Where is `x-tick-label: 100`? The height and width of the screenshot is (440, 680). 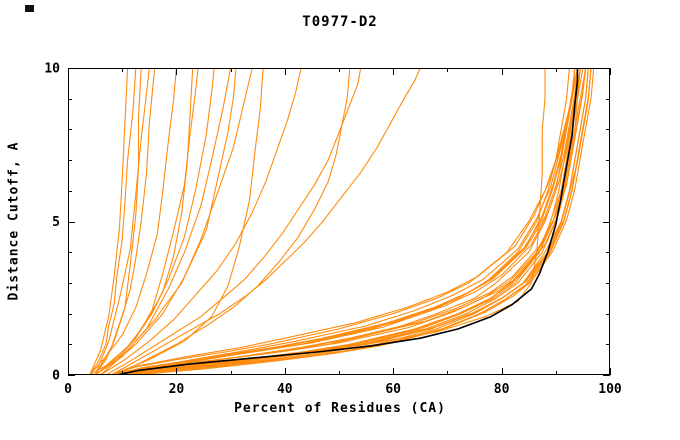
x-tick-label: 100 is located at coordinates (610, 389).